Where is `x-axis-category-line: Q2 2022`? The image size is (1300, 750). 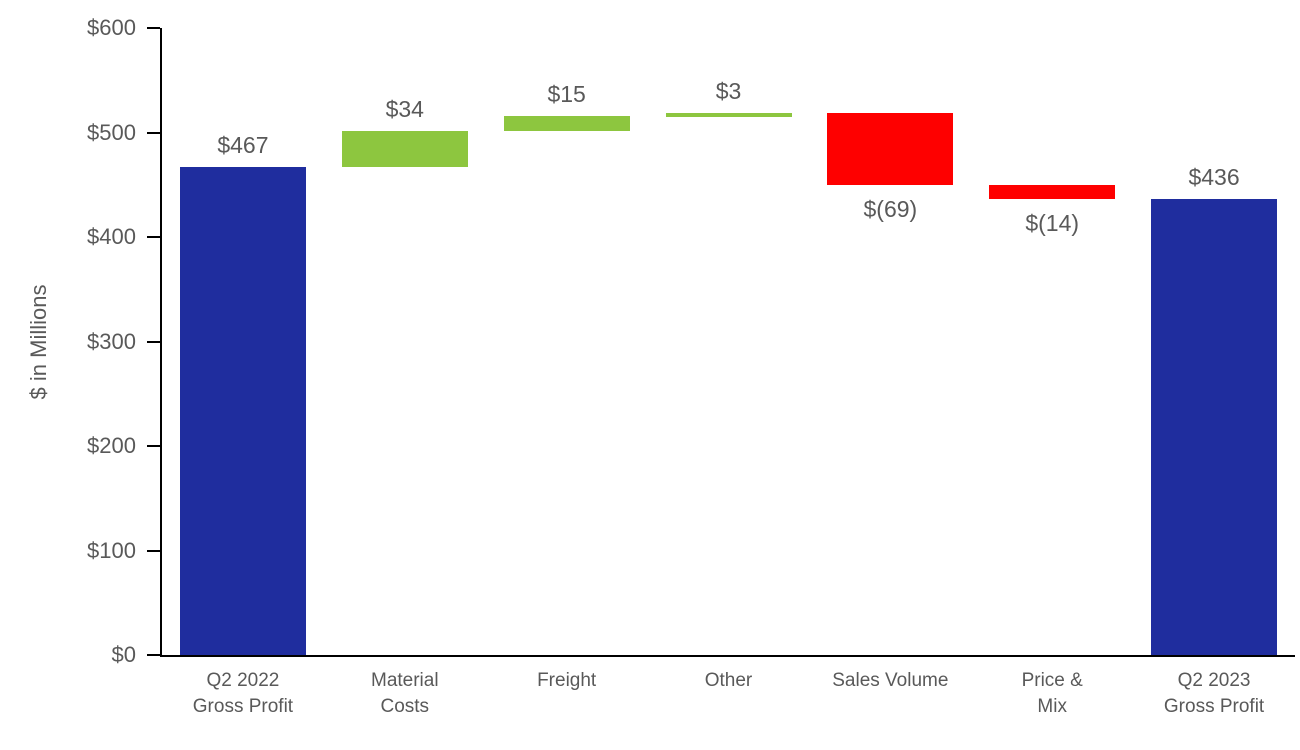 x-axis-category-line: Q2 2022 is located at coordinates (243, 680).